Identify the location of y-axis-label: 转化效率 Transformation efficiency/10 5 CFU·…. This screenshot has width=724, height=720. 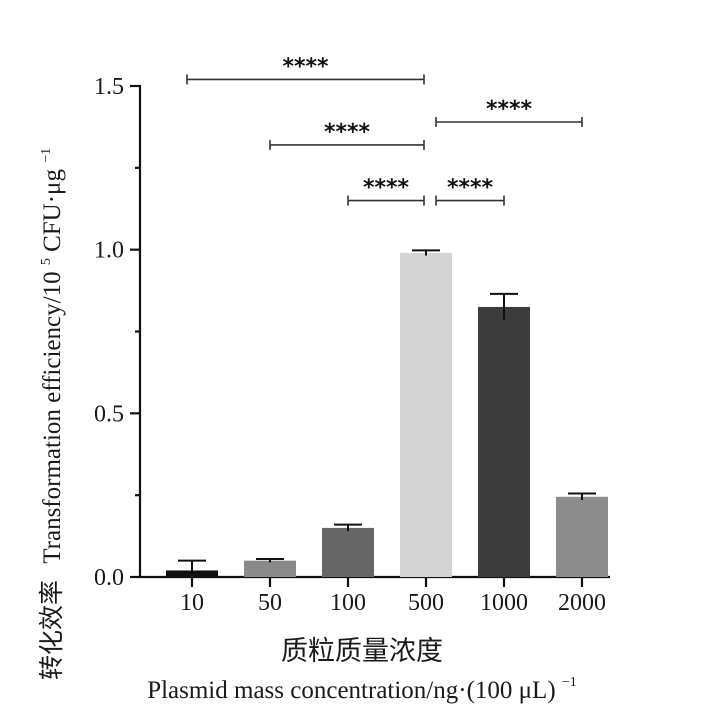
(47, 414).